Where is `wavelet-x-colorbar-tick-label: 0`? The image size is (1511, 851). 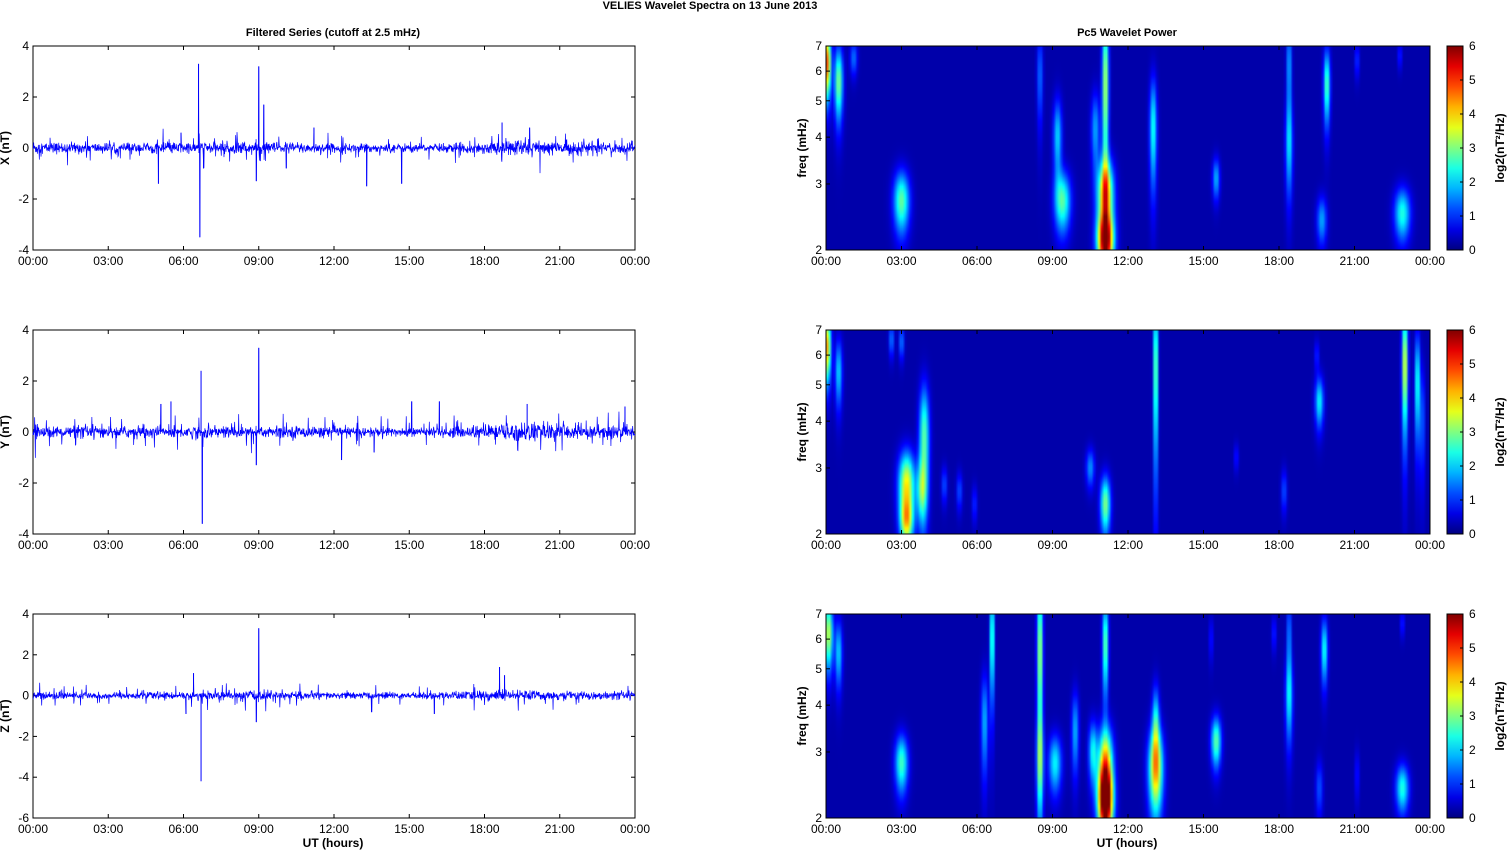
wavelet-x-colorbar-tick-label: 0 is located at coordinates (1472, 250).